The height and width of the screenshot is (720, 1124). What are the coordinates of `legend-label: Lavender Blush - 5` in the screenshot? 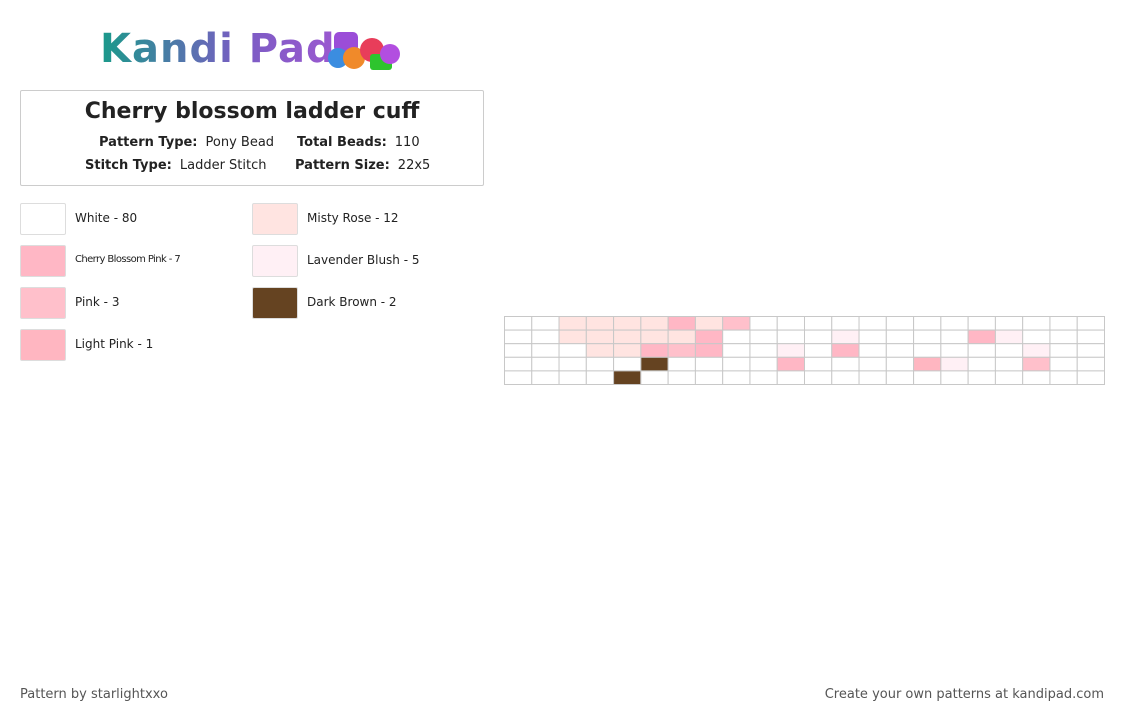 It's located at (363, 260).